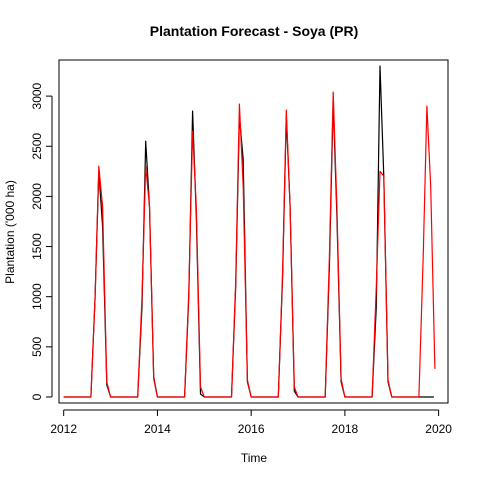  What do you see at coordinates (37, 347) in the screenshot?
I see `y-tick-label: 500` at bounding box center [37, 347].